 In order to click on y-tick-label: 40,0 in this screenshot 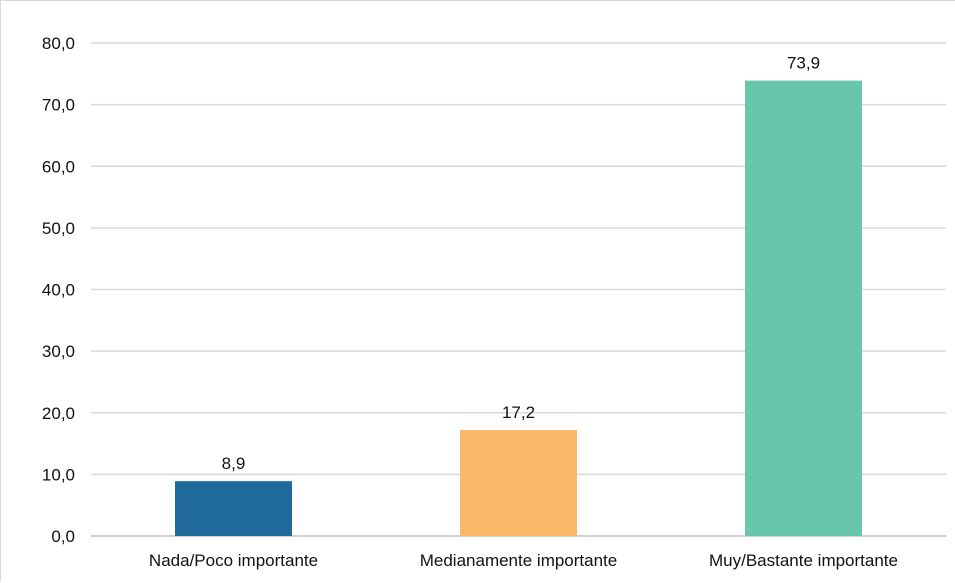, I will do `click(58, 290)`.